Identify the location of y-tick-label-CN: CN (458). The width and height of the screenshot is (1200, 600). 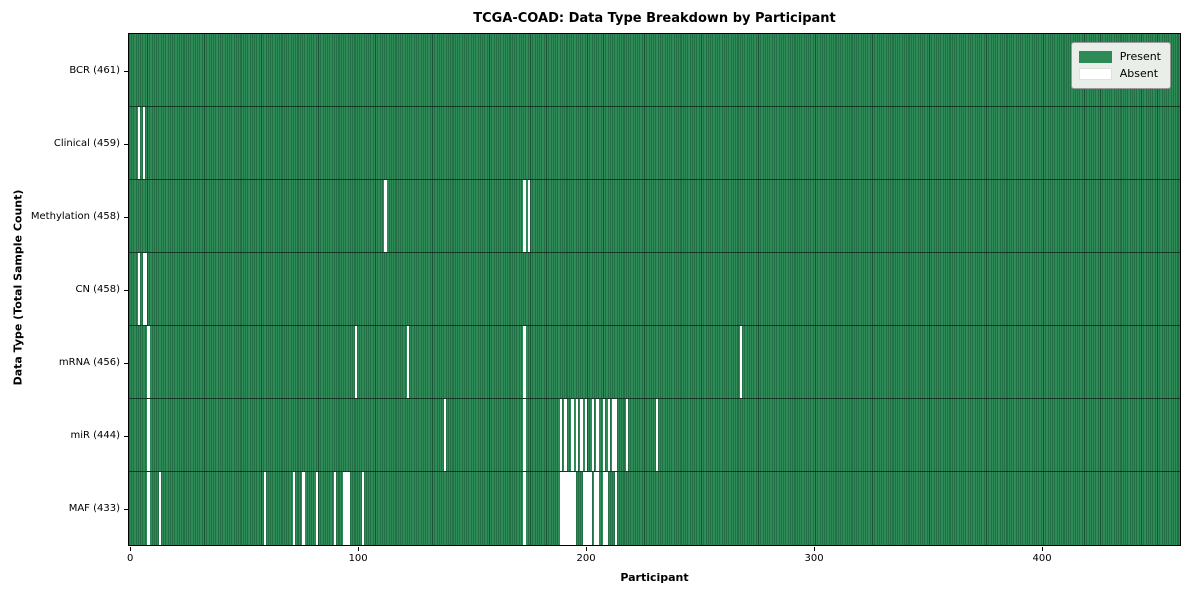
(97, 289).